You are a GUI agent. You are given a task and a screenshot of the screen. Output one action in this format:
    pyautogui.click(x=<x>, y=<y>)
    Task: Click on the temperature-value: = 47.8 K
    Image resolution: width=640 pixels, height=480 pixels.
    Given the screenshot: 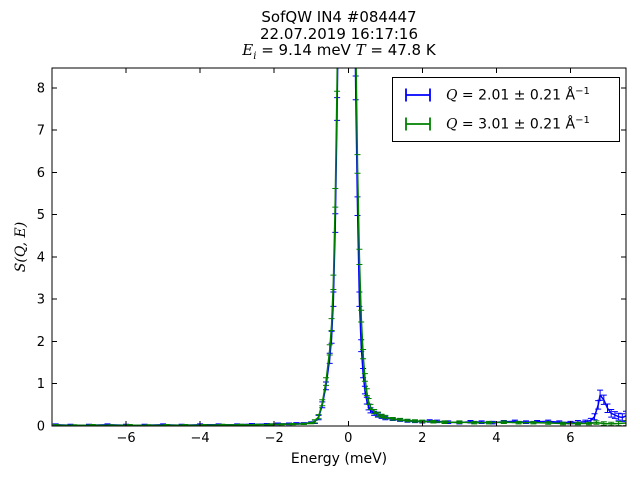 What is the action you would take?
    pyautogui.click(x=400, y=50)
    